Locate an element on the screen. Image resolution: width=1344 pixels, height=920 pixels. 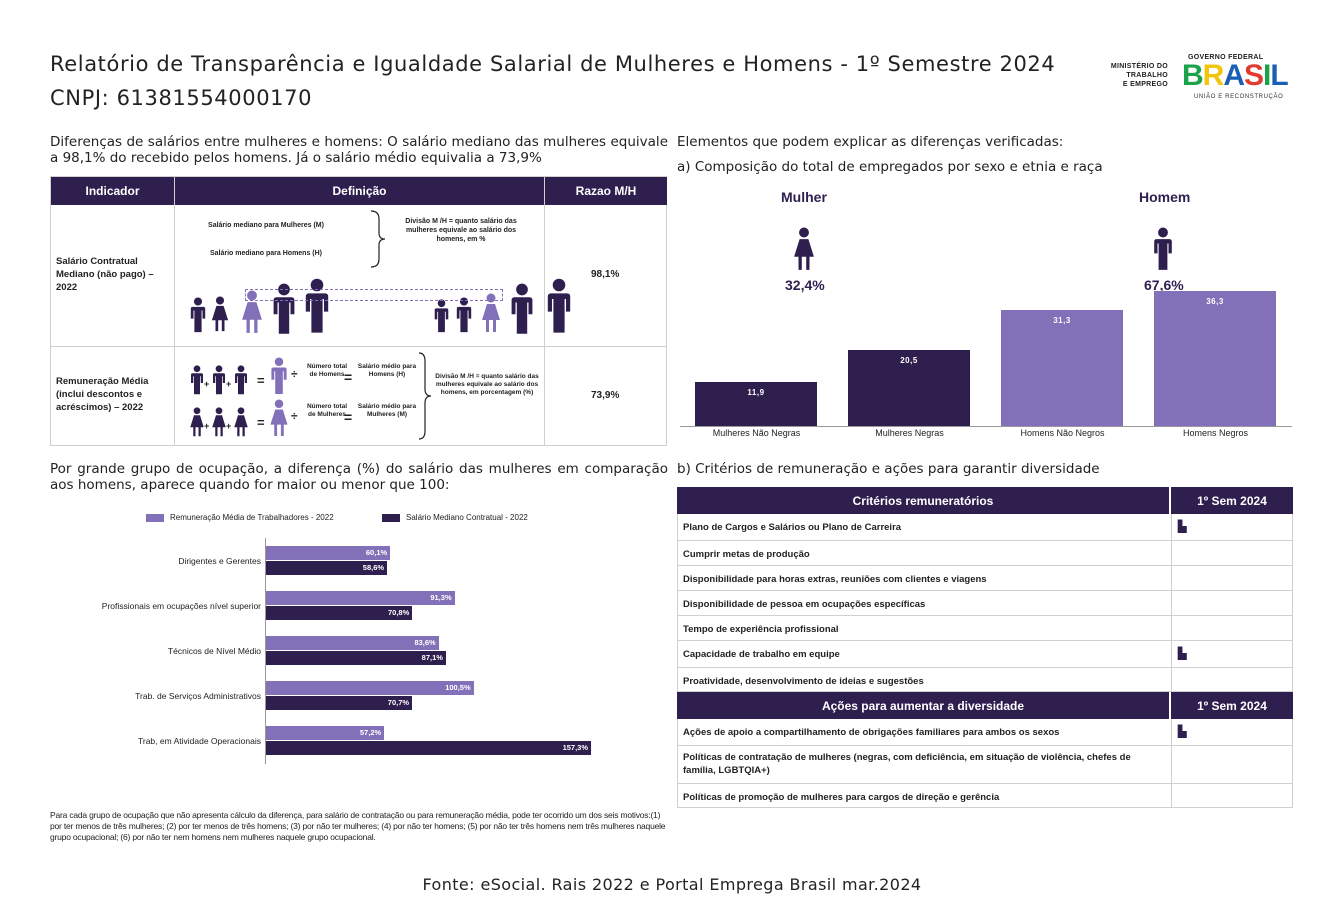
legend-label: Salário Mediano Contratual - 2022 is located at coordinates (467, 517).